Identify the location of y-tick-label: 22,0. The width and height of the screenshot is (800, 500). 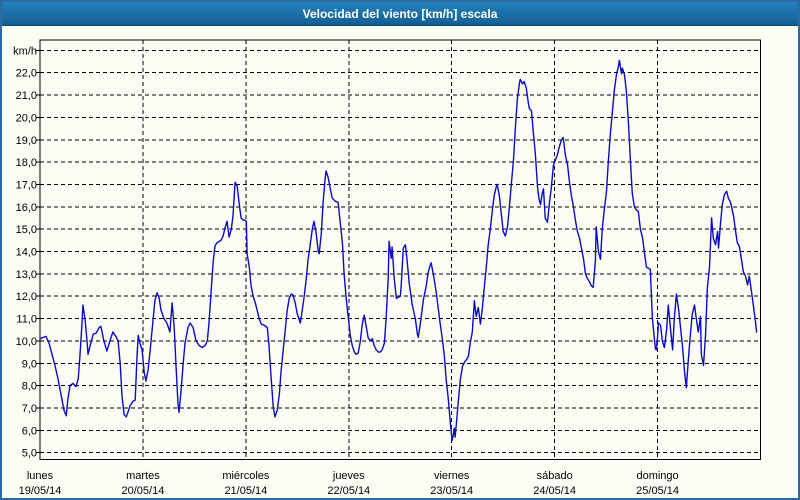
(26, 74).